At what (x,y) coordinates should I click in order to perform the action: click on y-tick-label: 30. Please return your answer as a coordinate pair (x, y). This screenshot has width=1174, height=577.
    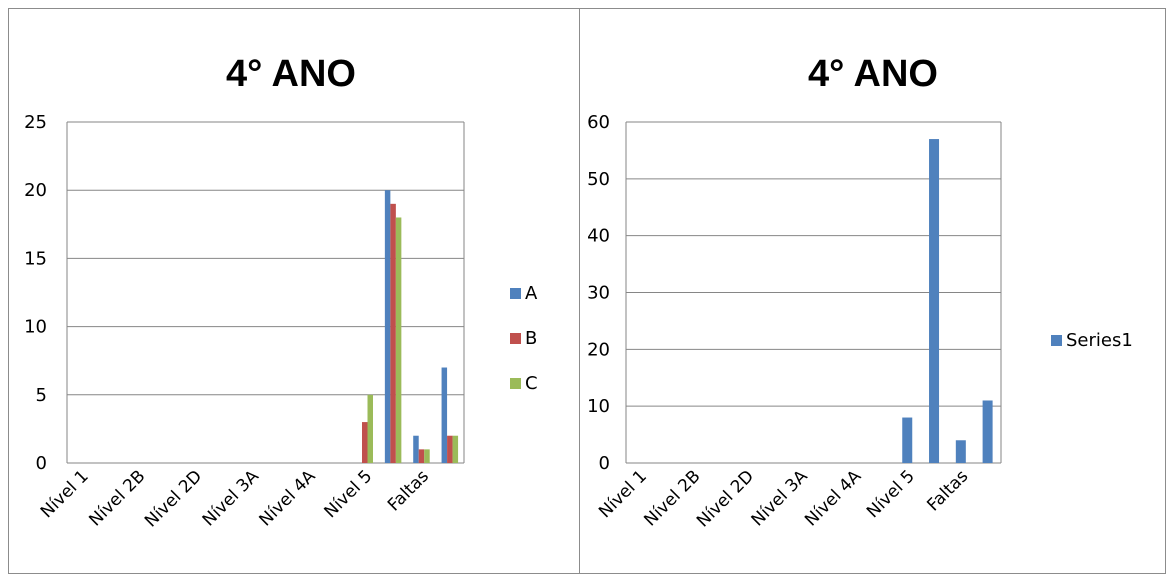
    Looking at the image, I should click on (598, 293).